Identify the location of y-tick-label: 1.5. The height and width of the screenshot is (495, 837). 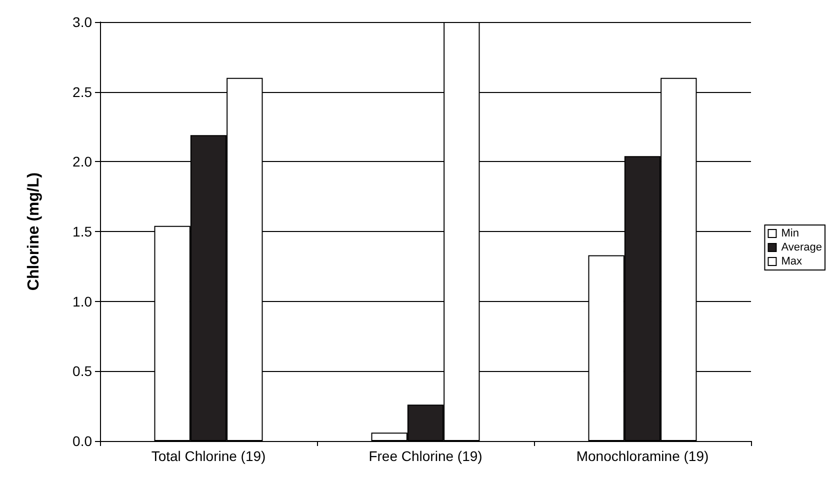
(82, 232).